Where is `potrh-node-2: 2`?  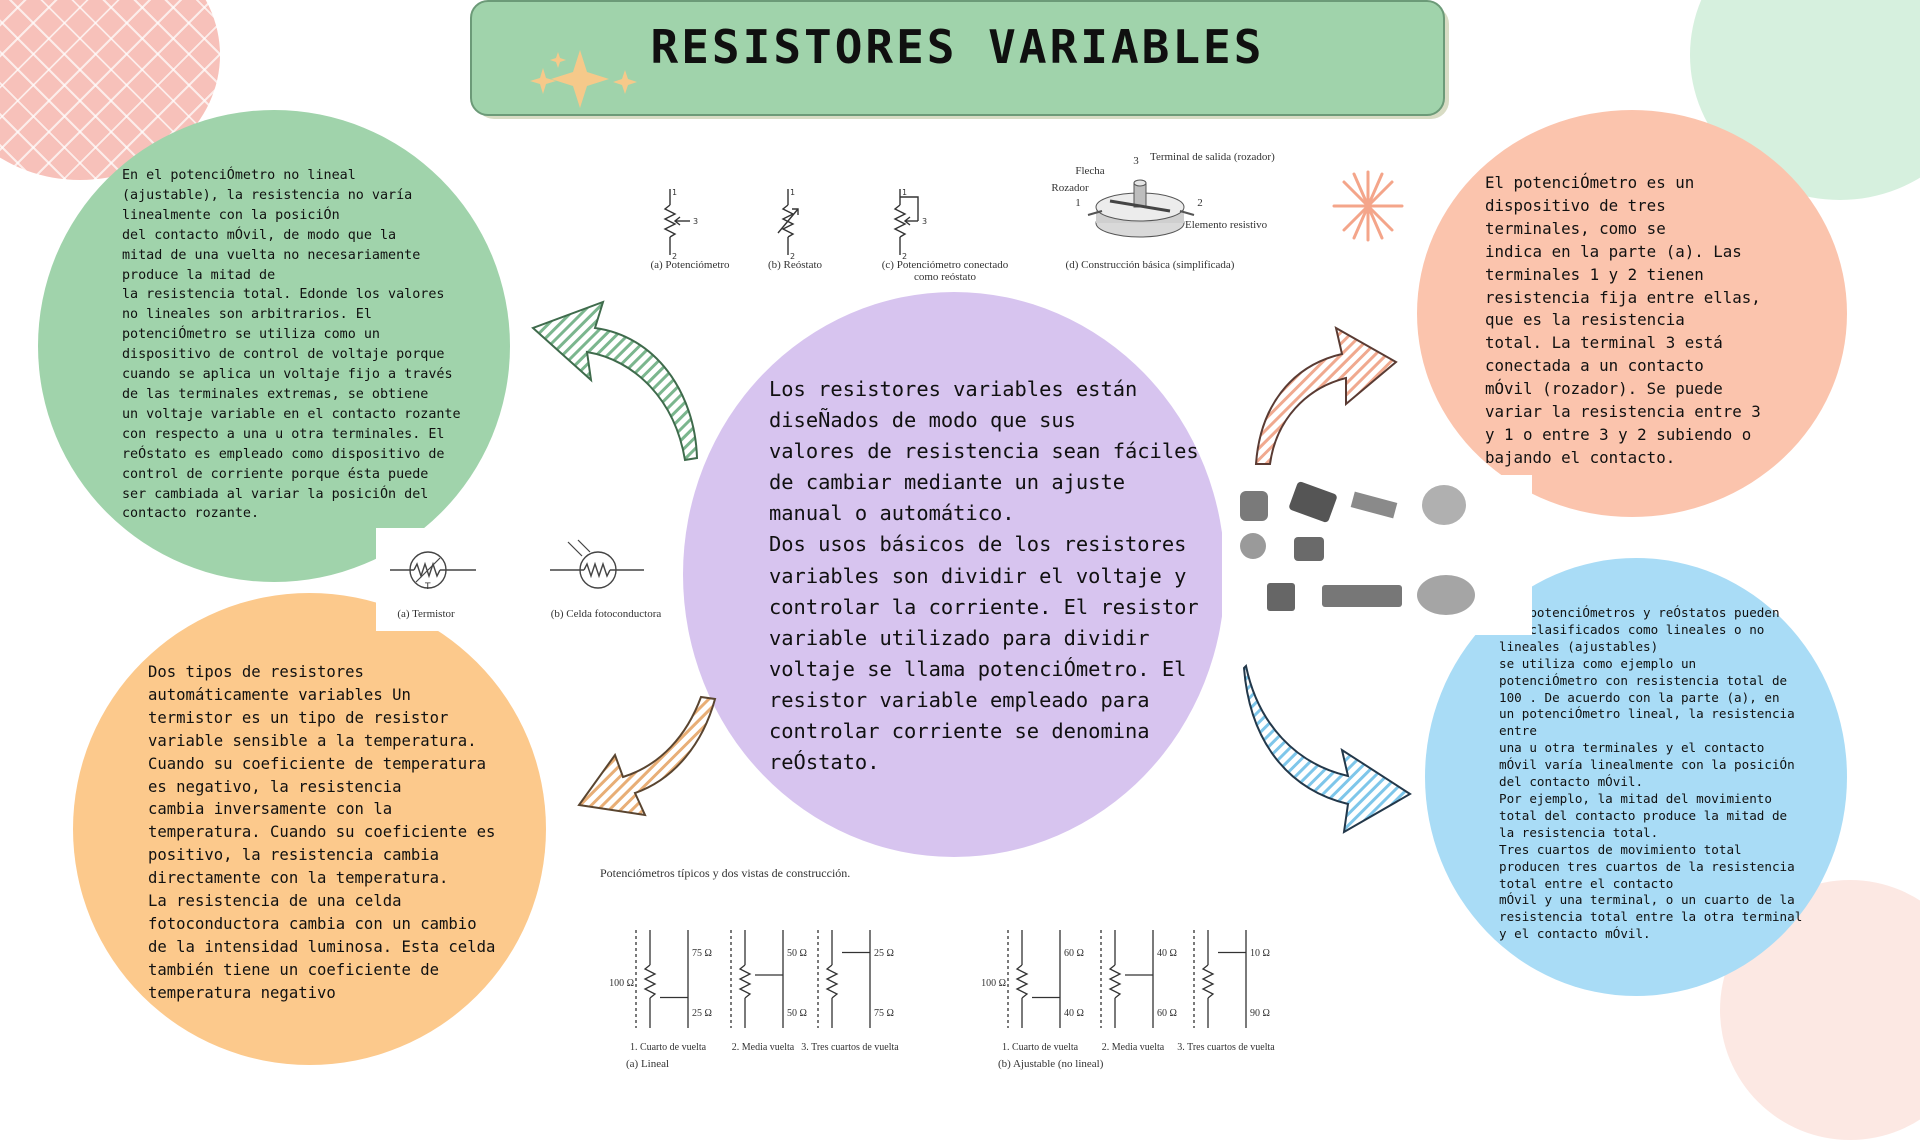 potrh-node-2: 2 is located at coordinates (904, 256).